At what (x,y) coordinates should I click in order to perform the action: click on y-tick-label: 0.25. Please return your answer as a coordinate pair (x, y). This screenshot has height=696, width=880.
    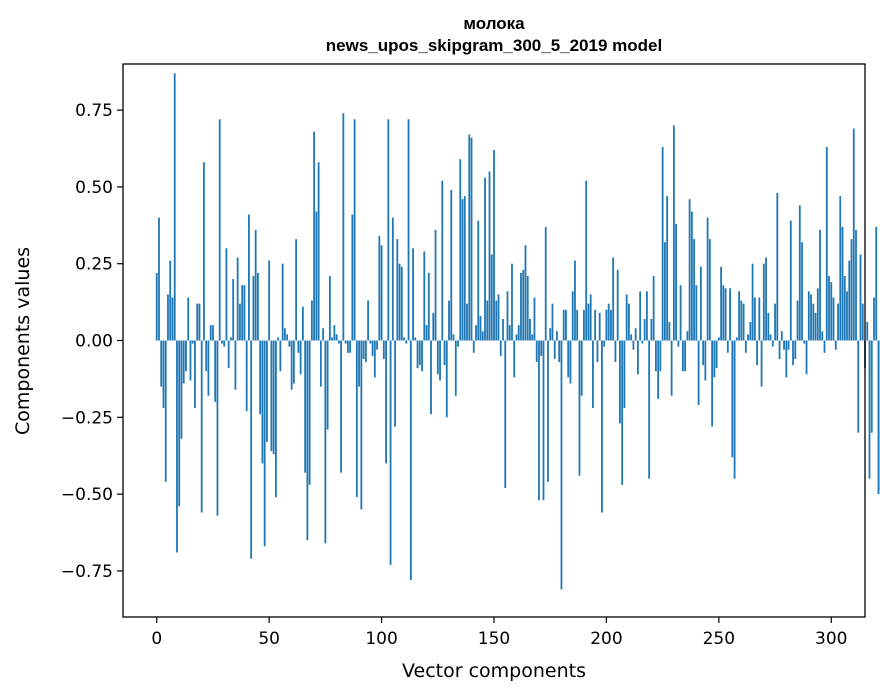
    Looking at the image, I should click on (94, 265).